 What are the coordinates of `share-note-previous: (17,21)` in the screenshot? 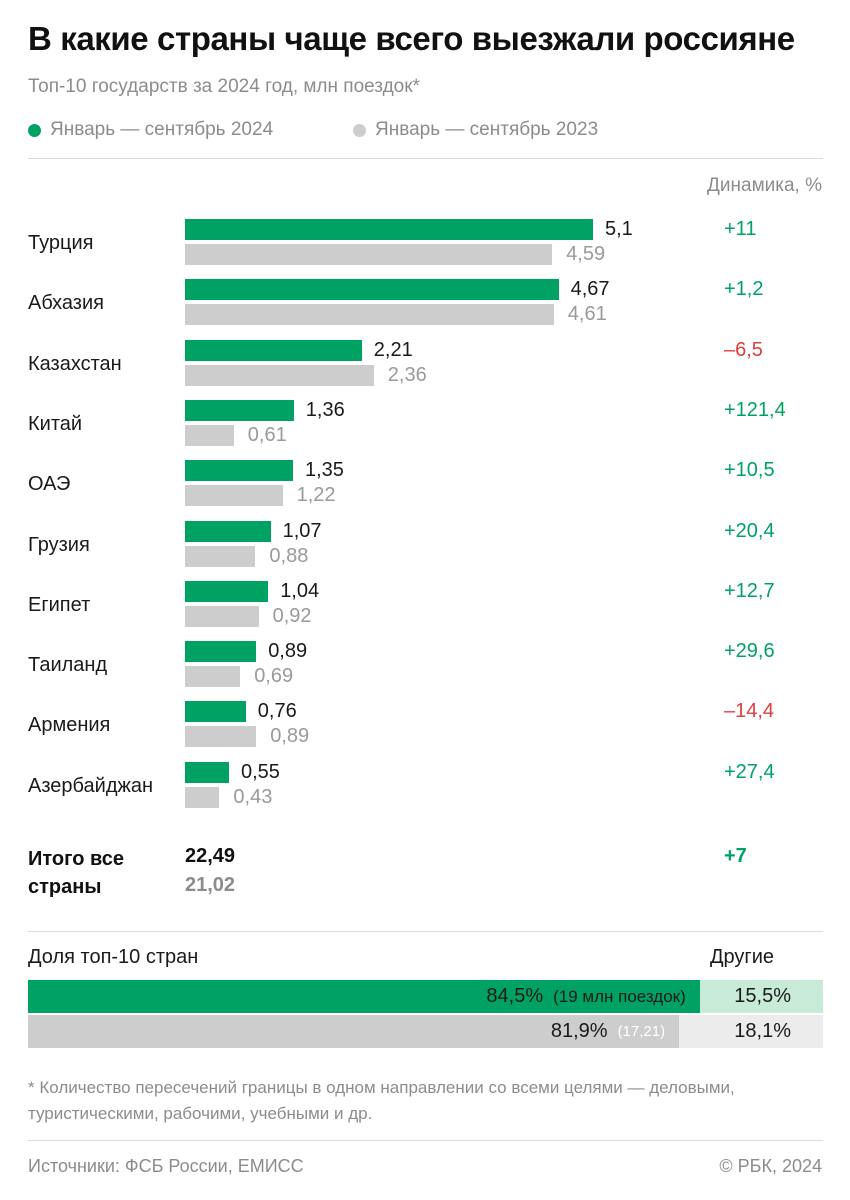 It's located at (641, 1031).